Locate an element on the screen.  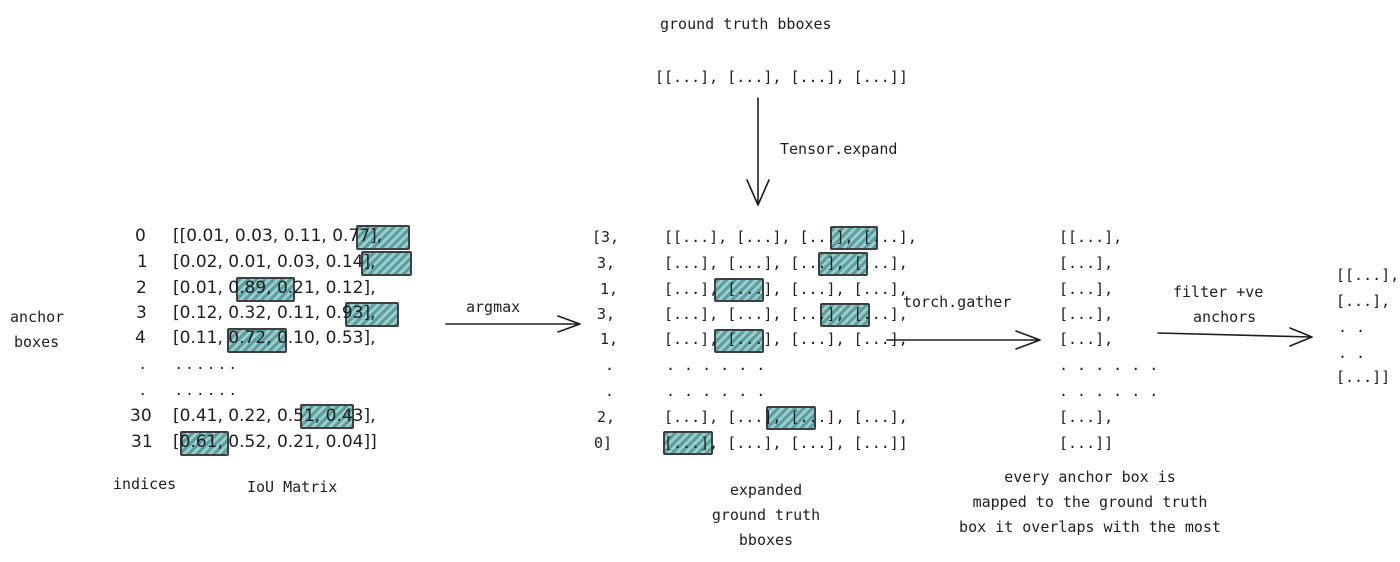
anchor-label-line2: boxes is located at coordinates (37, 342).